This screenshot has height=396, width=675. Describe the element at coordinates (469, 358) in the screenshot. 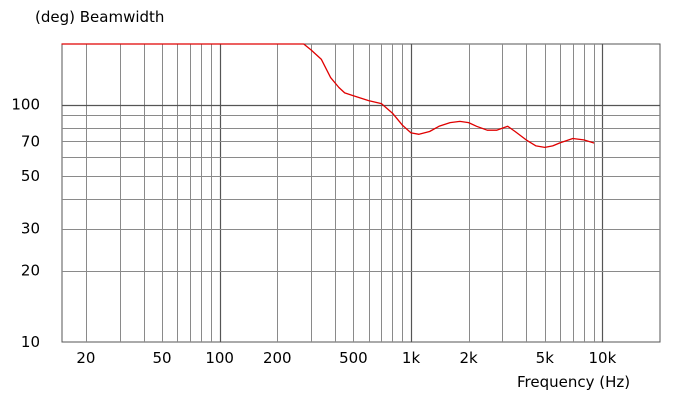

I see `x-tick-label: 2k` at that location.